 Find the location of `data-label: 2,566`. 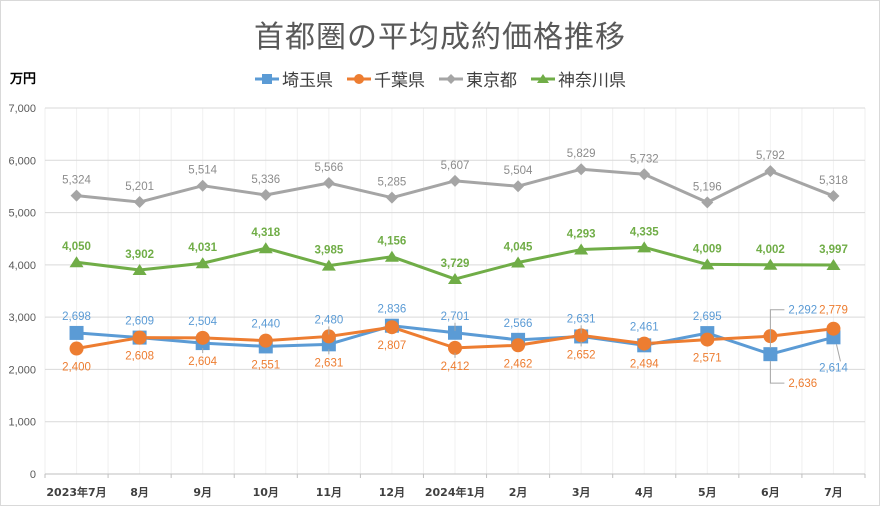

data-label: 2,566 is located at coordinates (518, 324).